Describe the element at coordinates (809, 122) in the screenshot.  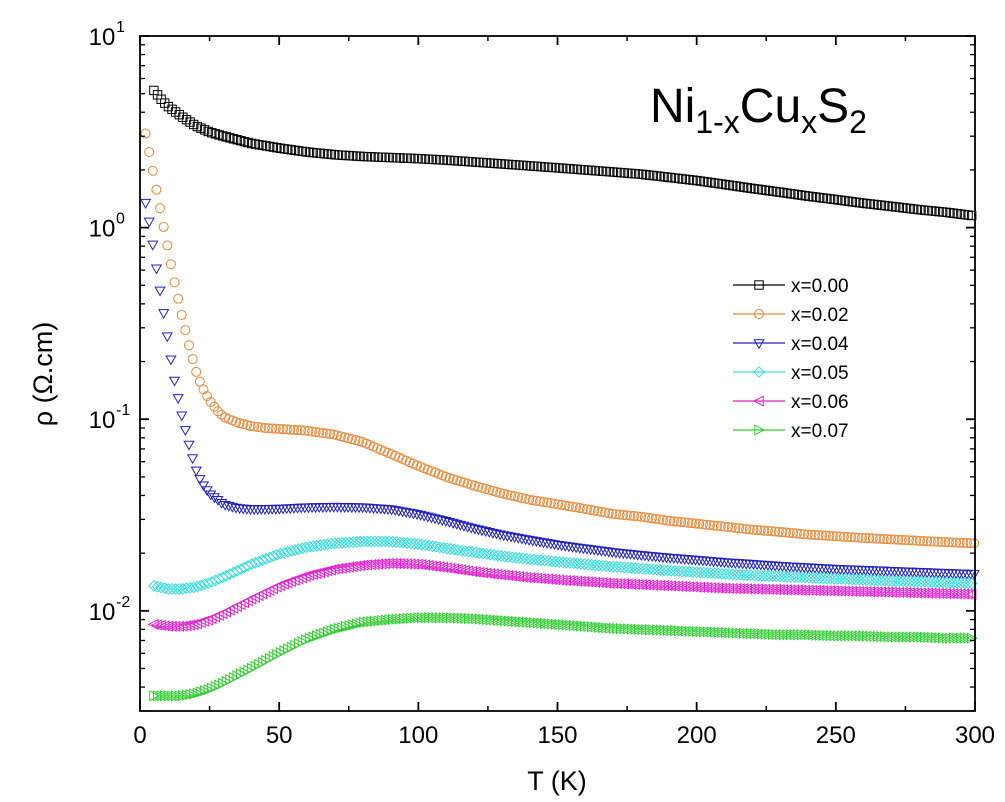
I see `chart-title-subscript: x` at that location.